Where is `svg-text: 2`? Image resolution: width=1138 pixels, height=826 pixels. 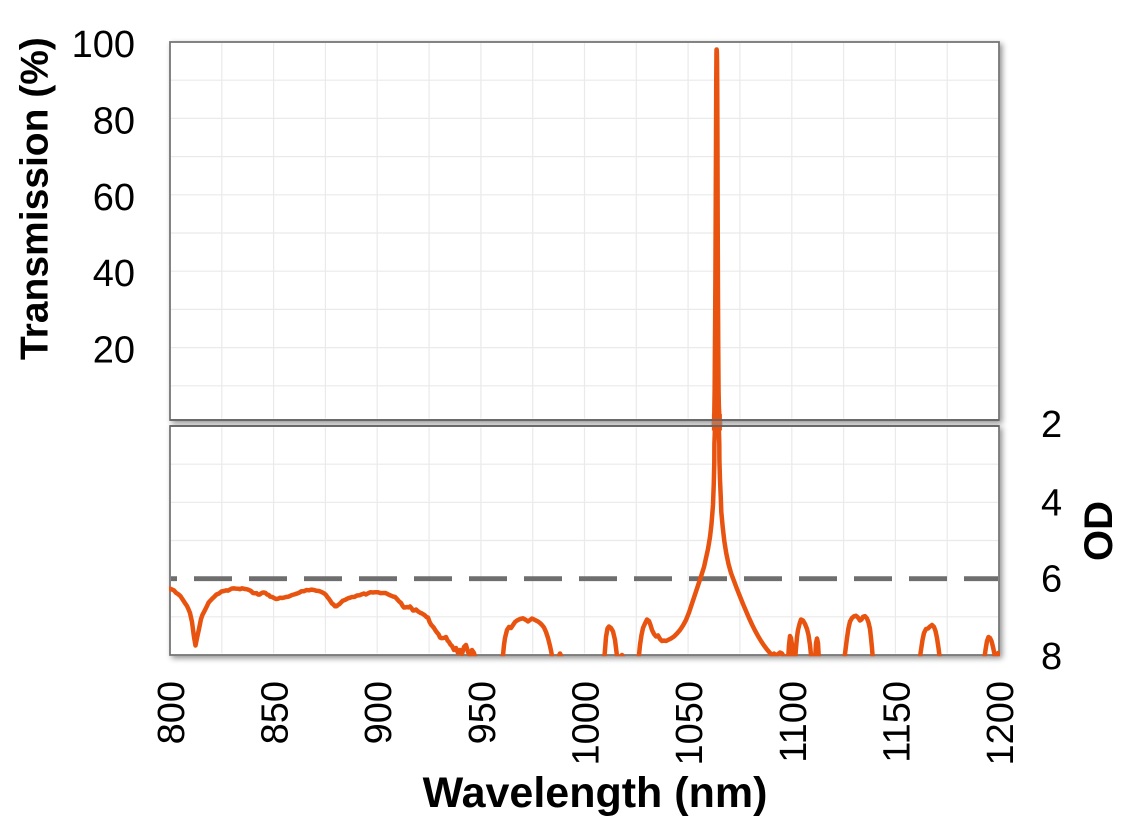
svg-text: 2 is located at coordinates (1051, 425).